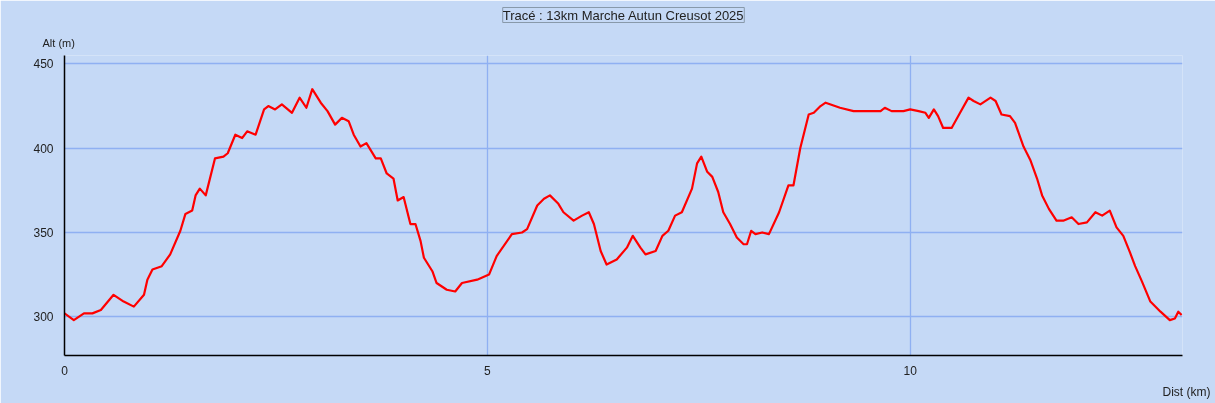 The image size is (1215, 403). I want to click on x-tick-label: 10, so click(910, 370).